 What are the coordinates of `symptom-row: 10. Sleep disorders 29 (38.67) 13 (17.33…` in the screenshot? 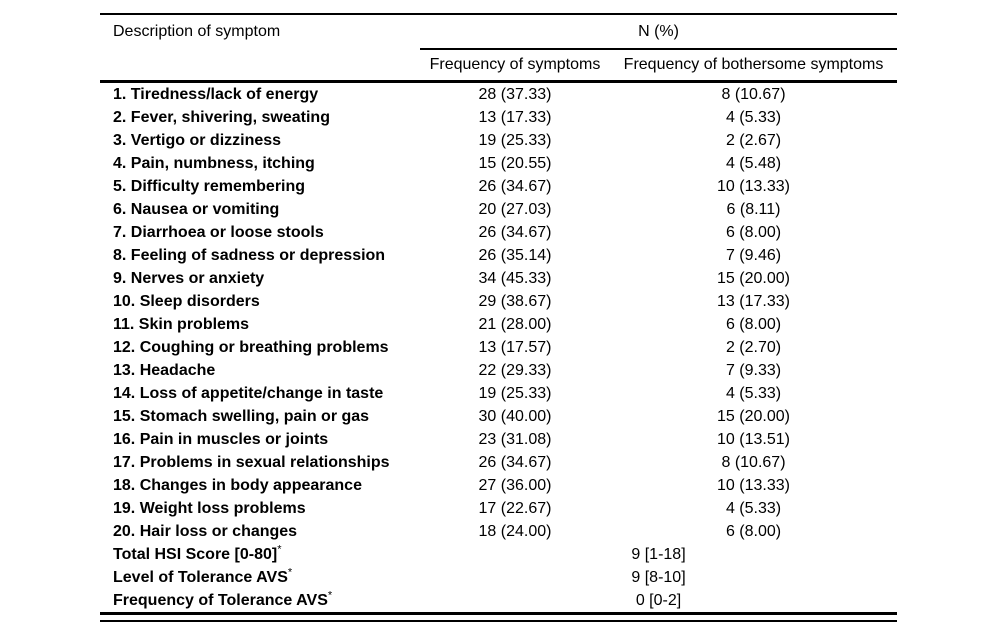 It's located at (498, 301).